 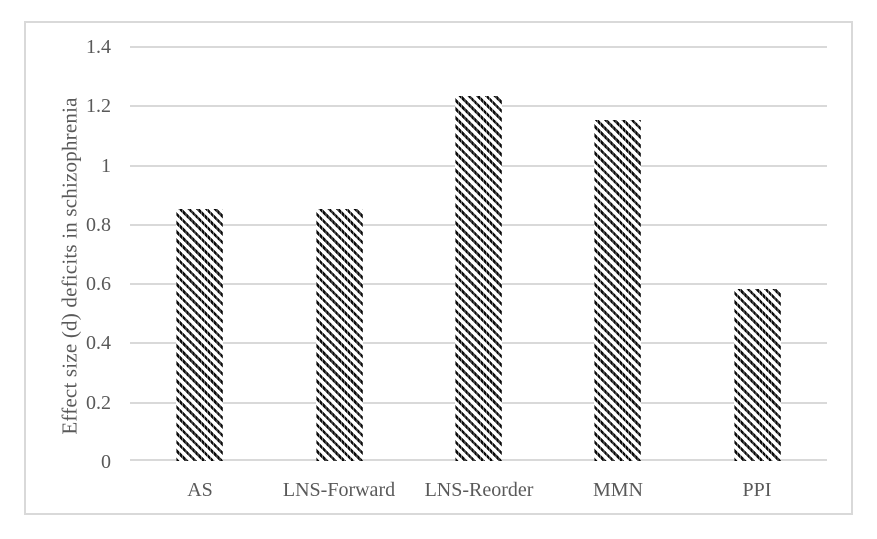 What do you see at coordinates (757, 490) in the screenshot?
I see `x-category-label: PPI` at bounding box center [757, 490].